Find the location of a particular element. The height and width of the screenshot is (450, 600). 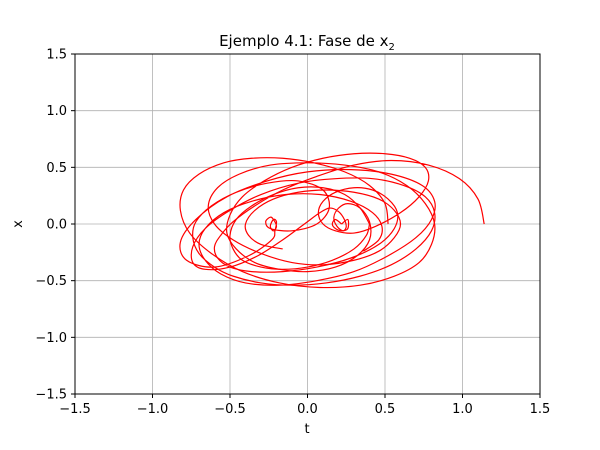

chart-title: Ejemplo 4.1: Fase de x2 is located at coordinates (307, 42).